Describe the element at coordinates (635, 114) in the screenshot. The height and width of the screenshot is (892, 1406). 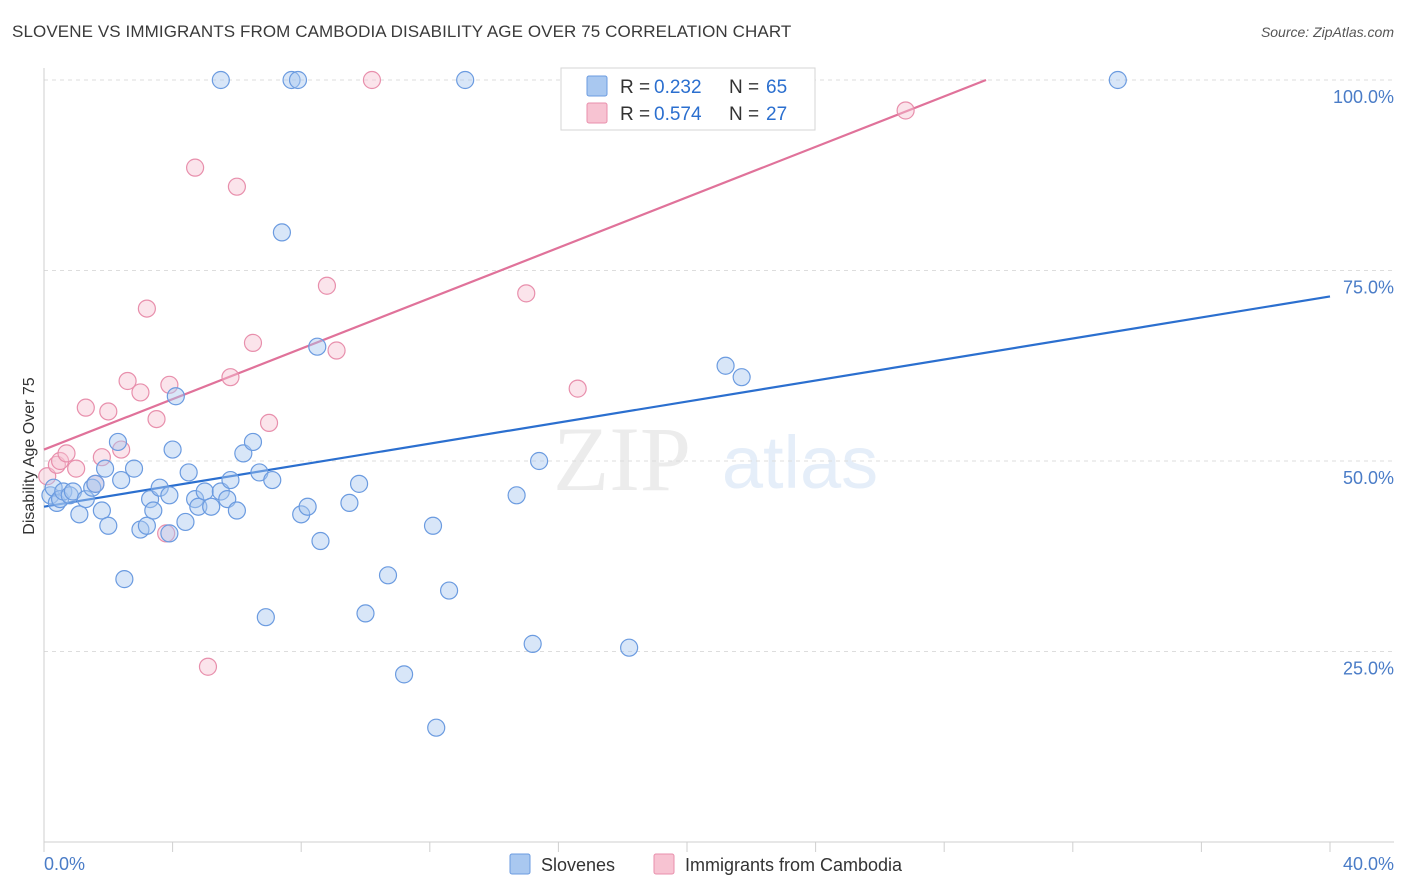
I see `legend-r-label-cambodia: R =` at that location.